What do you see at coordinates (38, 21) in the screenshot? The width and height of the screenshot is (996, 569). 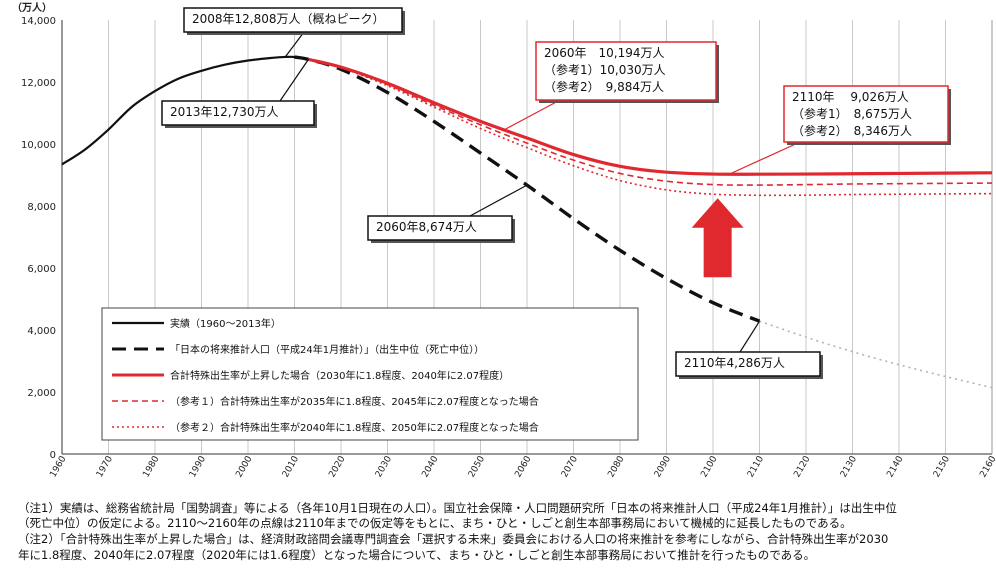 I see `y-tick-label: 14,000` at bounding box center [38, 21].